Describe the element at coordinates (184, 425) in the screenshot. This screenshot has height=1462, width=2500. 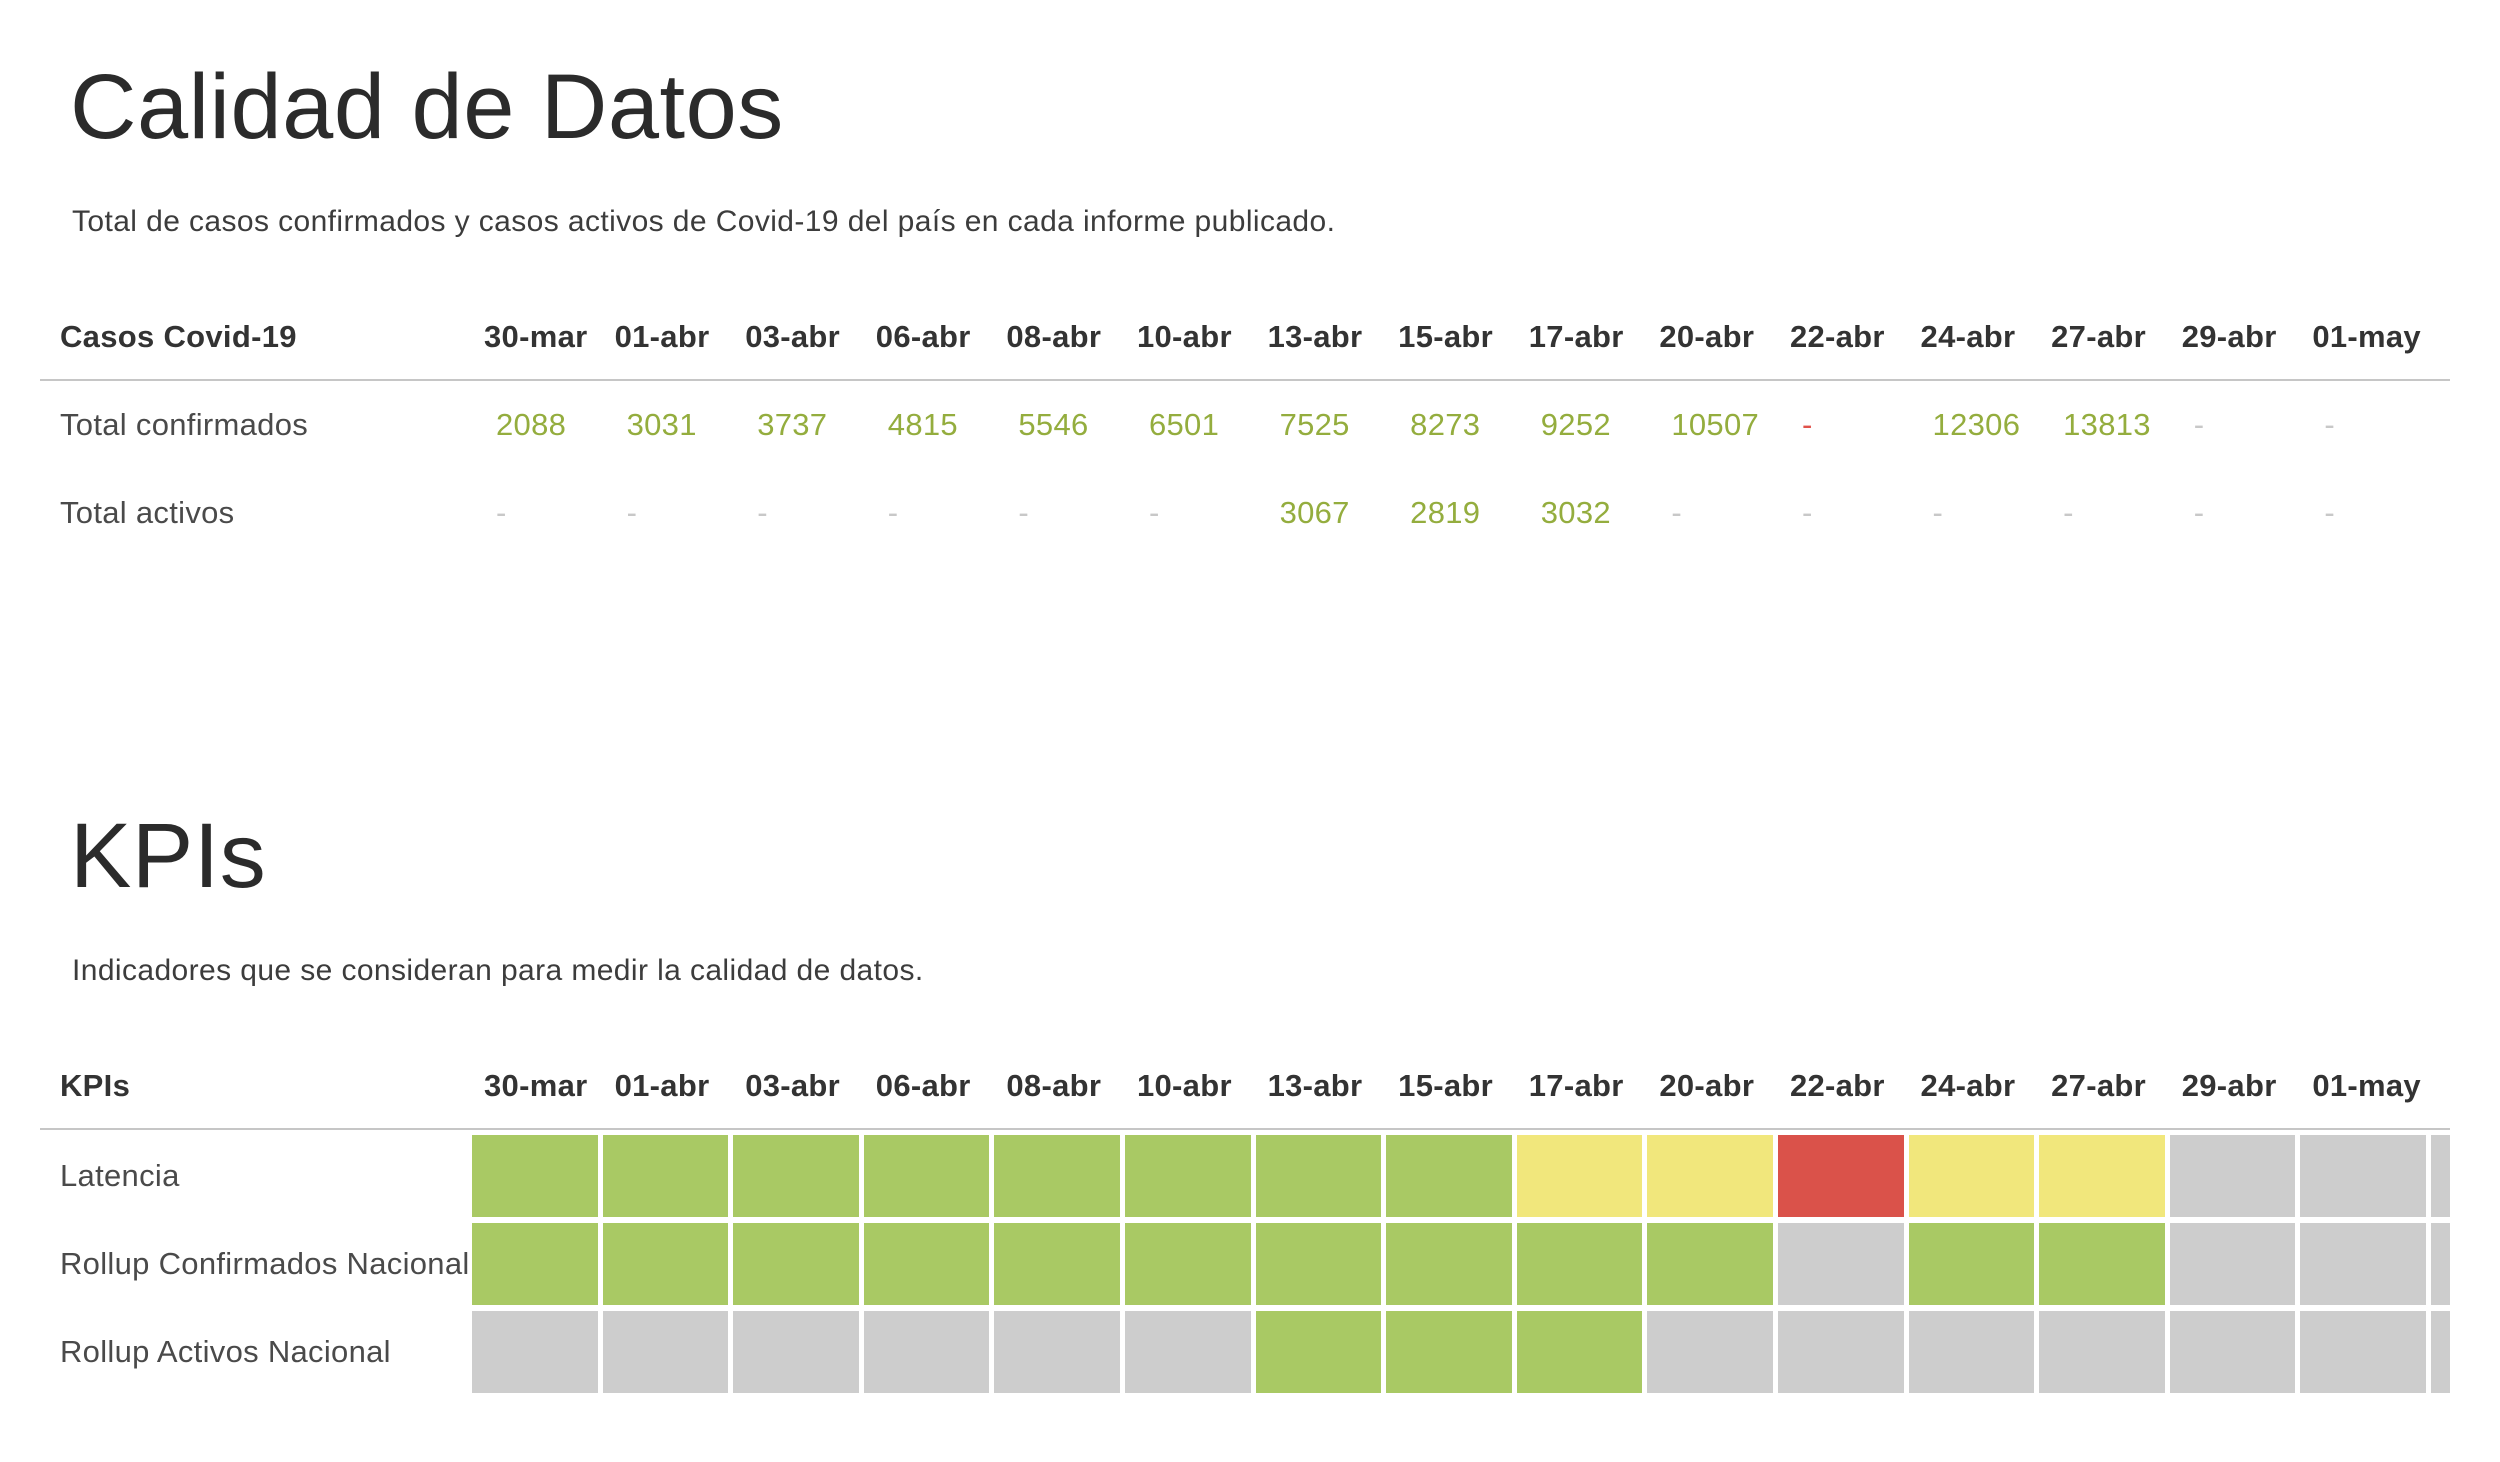
I see `row-label: Total confirmados` at that location.